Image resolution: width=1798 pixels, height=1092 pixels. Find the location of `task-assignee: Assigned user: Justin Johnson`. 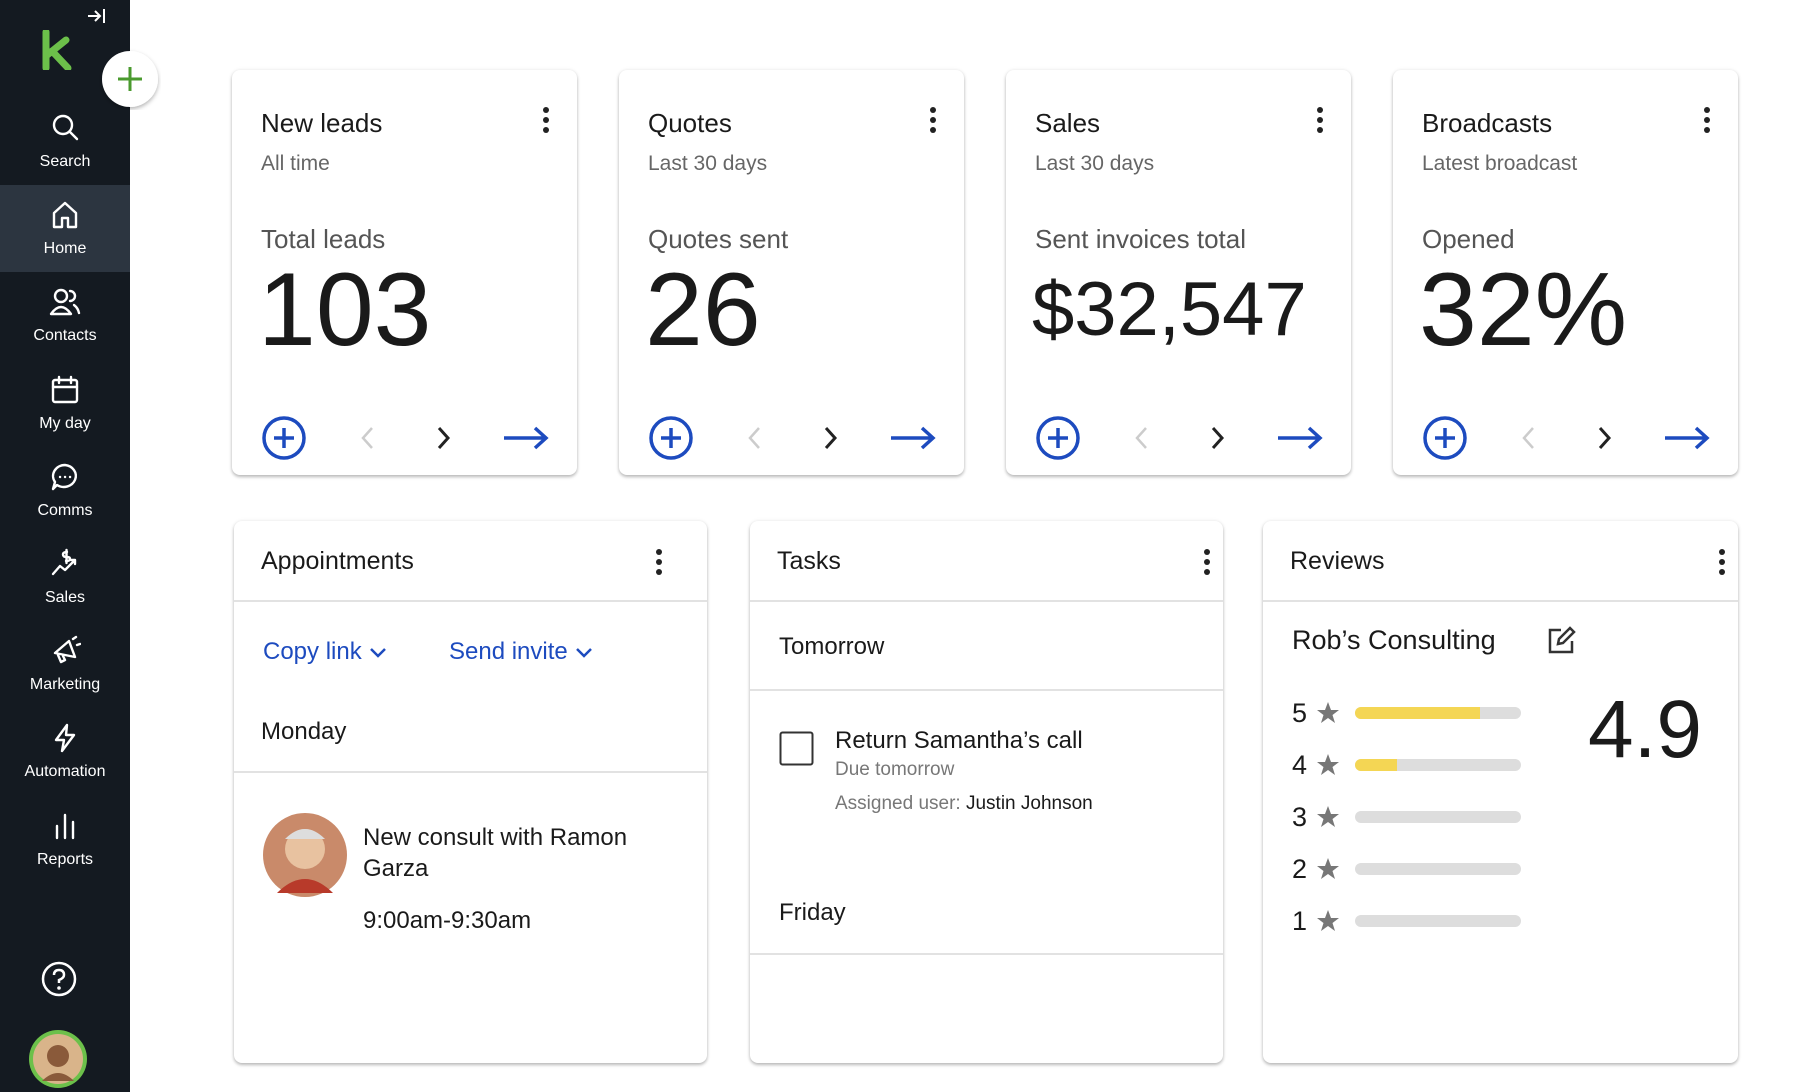

task-assignee: Assigned user: Justin Johnson is located at coordinates (964, 804).